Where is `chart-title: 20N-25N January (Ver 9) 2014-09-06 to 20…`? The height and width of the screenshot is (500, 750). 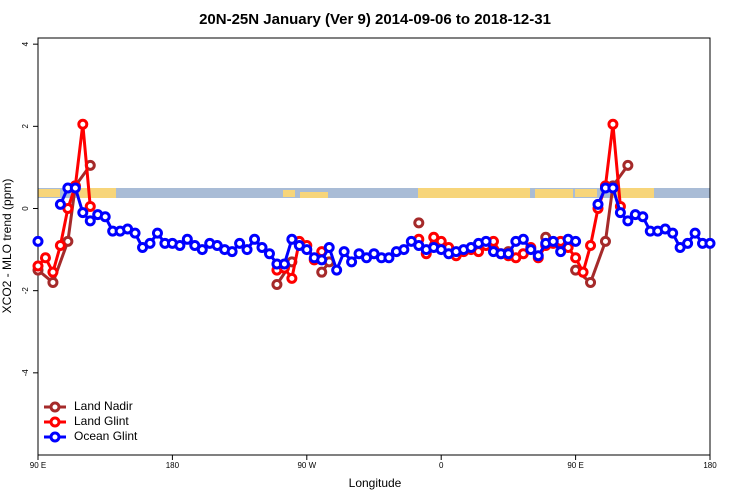
chart-title: 20N-25N January (Ver 9) 2014-09-06 to 20… is located at coordinates (375, 19).